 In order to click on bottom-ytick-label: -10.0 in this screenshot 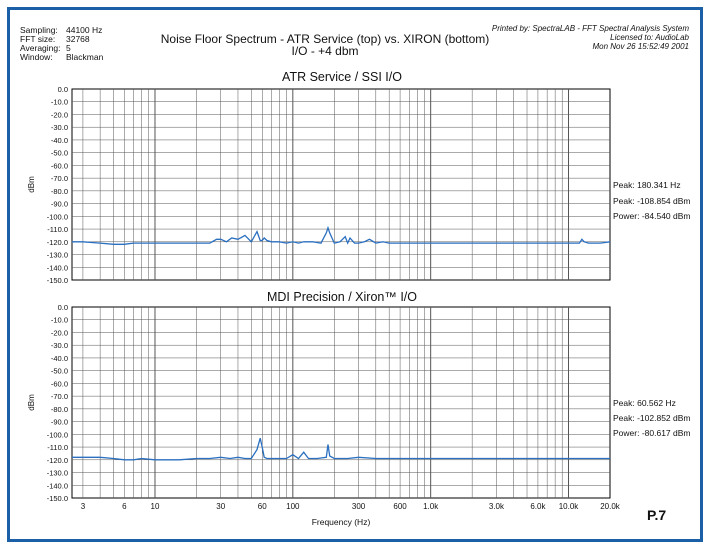, I will do `click(59, 320)`.